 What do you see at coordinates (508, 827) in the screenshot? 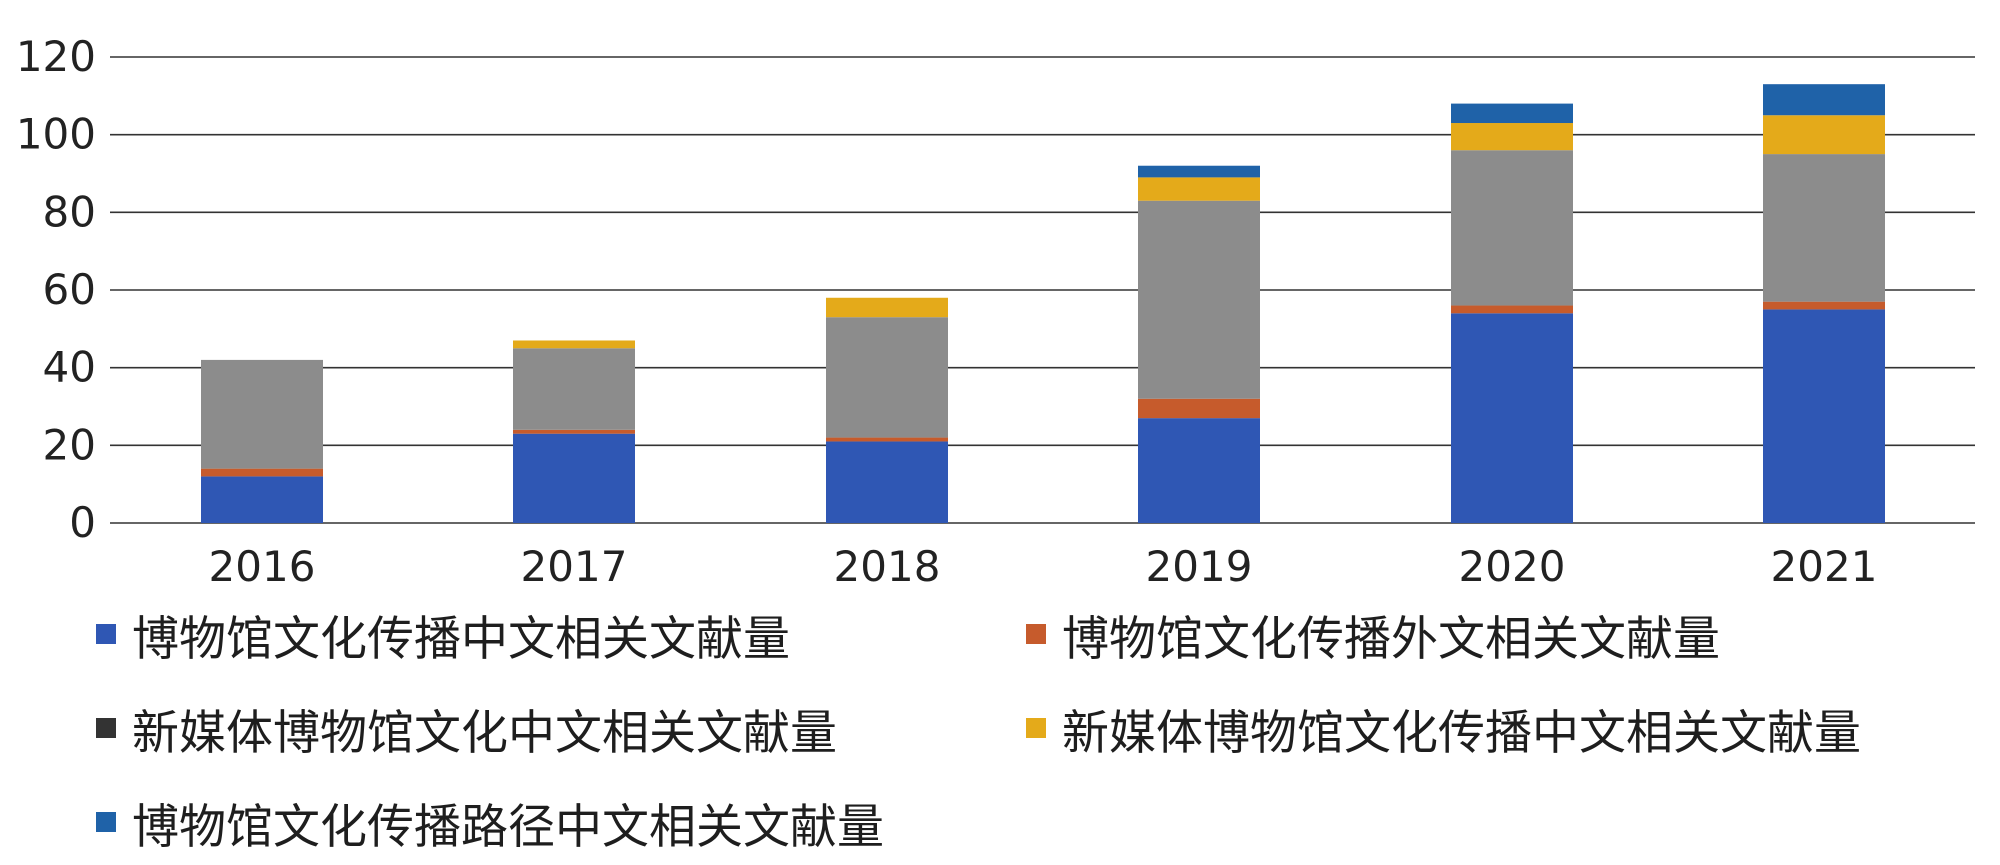
I see `legend-label-series-5: 博物馆文化传播路径中文相关文献量` at bounding box center [508, 827].